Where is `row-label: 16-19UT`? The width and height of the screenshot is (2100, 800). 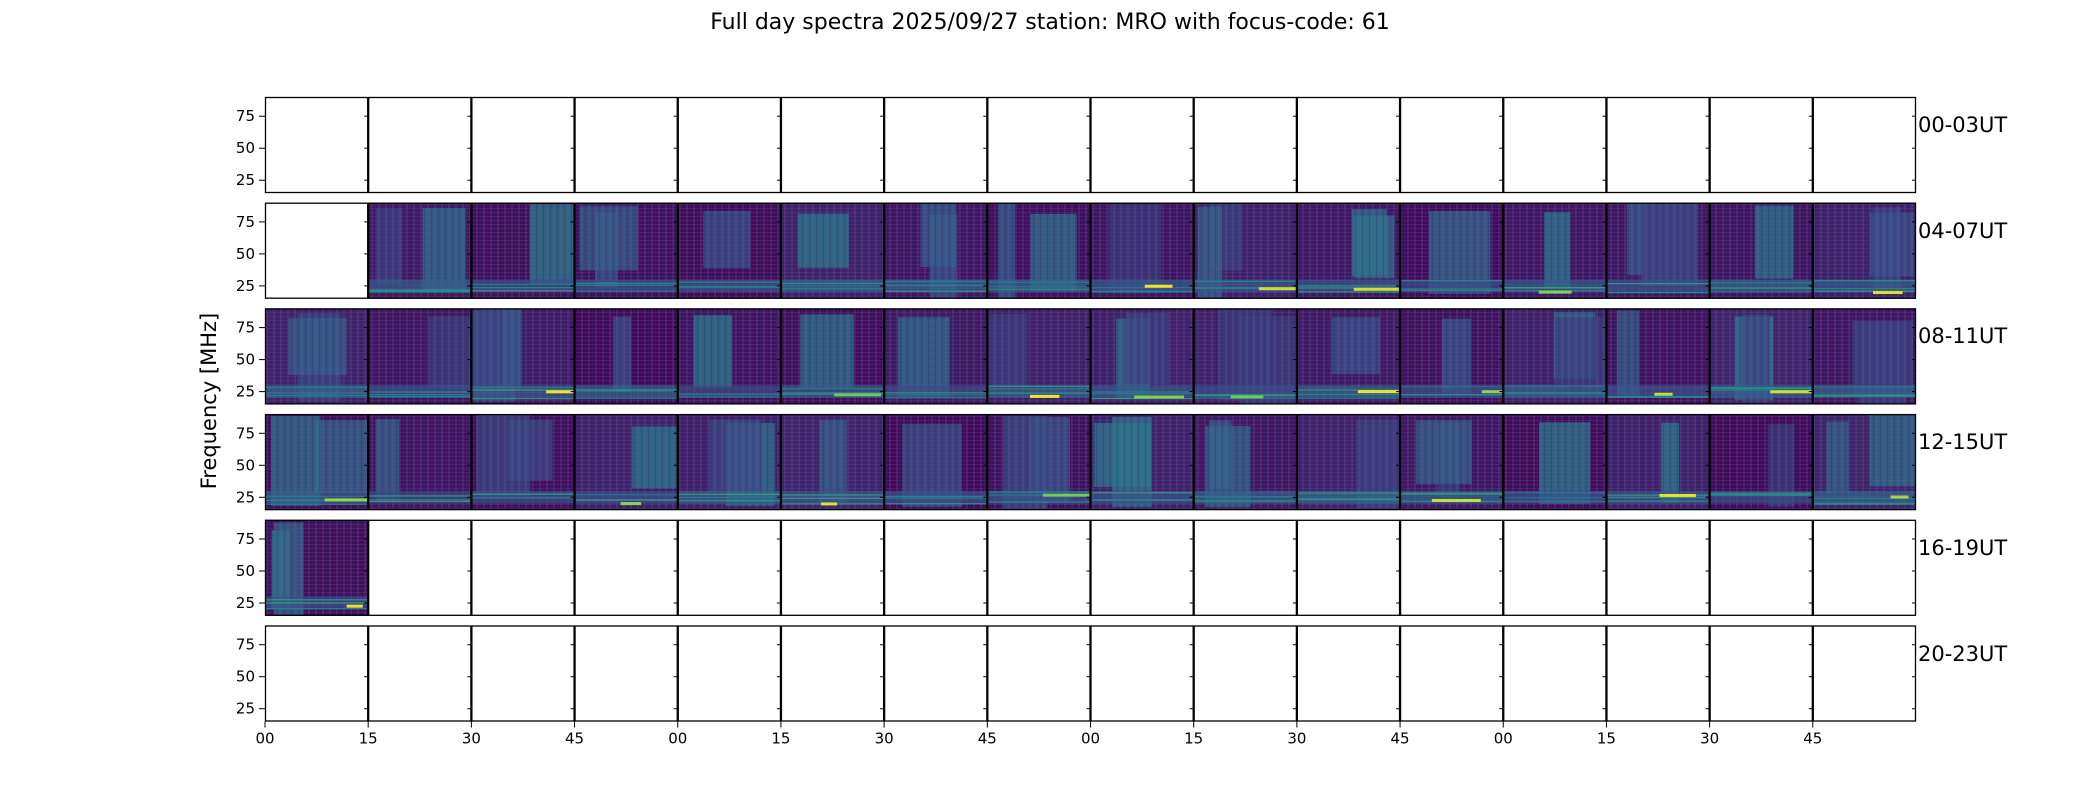
row-label: 16-19UT is located at coordinates (1963, 547).